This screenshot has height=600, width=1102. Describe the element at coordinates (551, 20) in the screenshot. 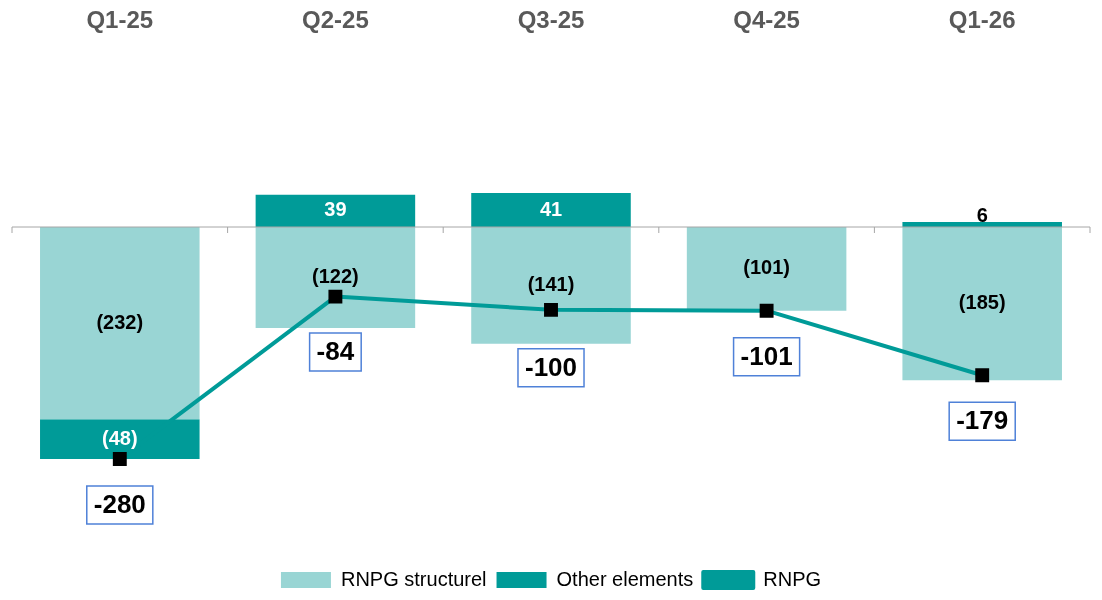

I see `x-tick-label: Q3-25` at that location.